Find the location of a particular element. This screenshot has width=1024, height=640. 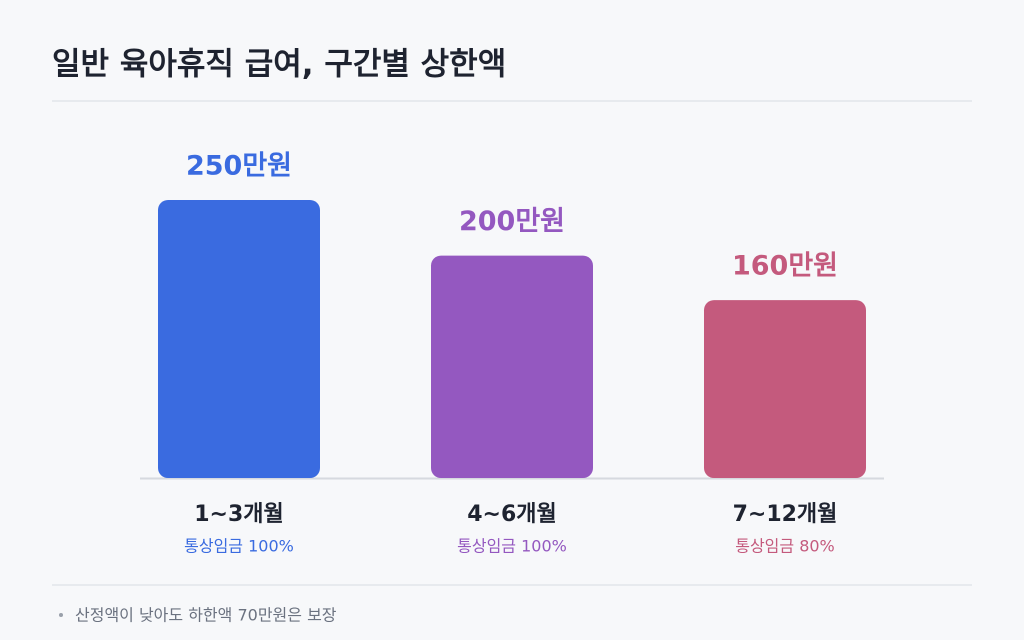

footnote: 산정액이 낮아도 하한액 70만원은 보장 is located at coordinates (206, 615).